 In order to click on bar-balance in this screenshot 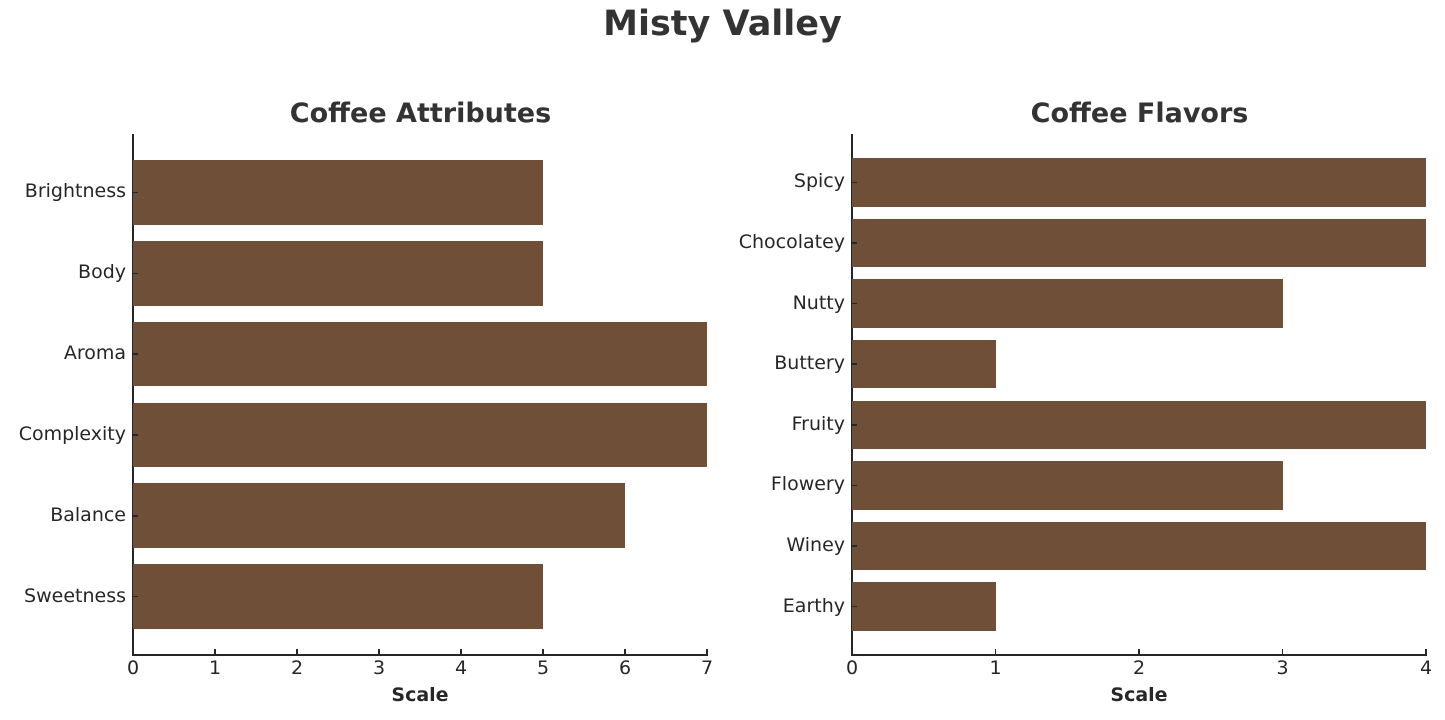, I will do `click(379, 516)`.